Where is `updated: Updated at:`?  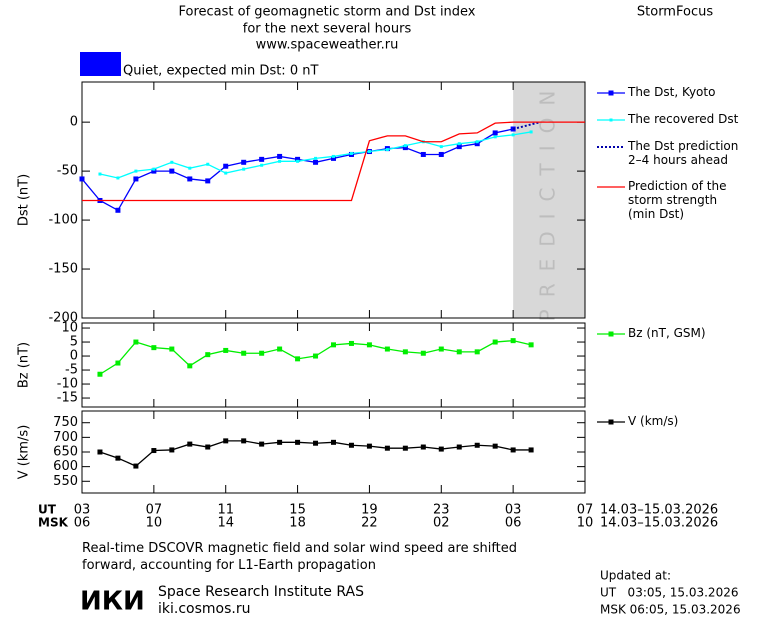 updated: Updated at: is located at coordinates (635, 576).